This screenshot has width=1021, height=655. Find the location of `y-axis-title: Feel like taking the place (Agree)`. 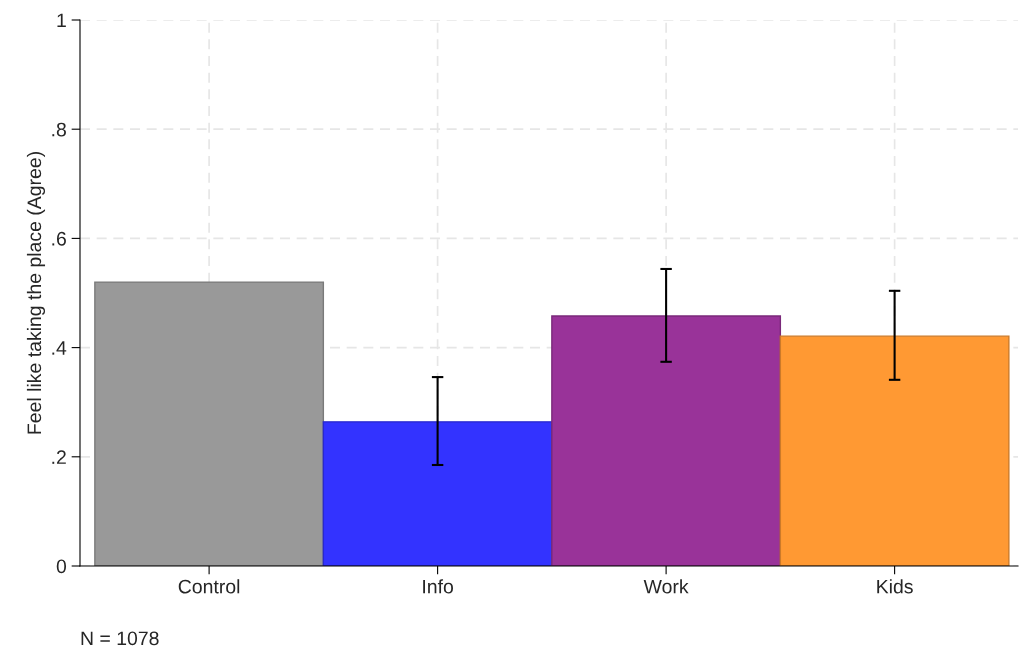

y-axis-title: Feel like taking the place (Agree) is located at coordinates (36, 293).